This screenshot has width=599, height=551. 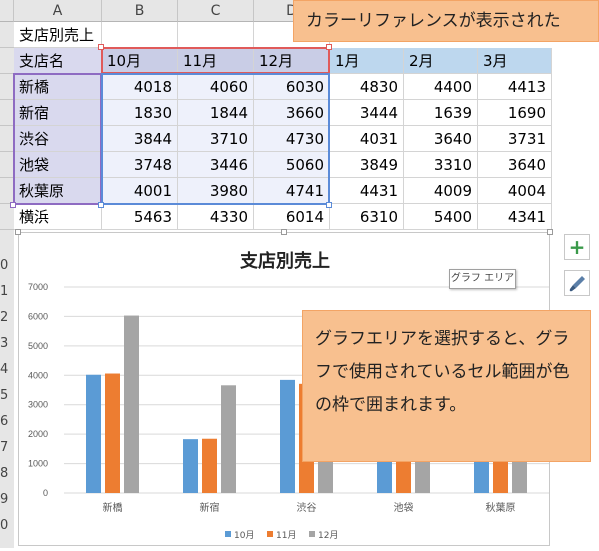 I want to click on value-cell: 3849, so click(x=367, y=165).